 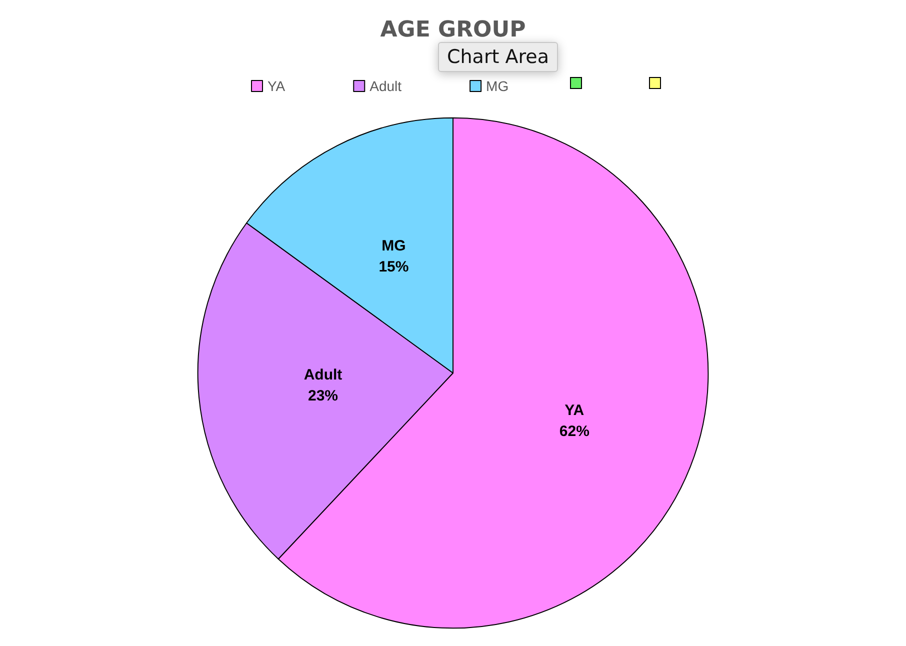 I want to click on legend-label: Adult, so click(x=386, y=86).